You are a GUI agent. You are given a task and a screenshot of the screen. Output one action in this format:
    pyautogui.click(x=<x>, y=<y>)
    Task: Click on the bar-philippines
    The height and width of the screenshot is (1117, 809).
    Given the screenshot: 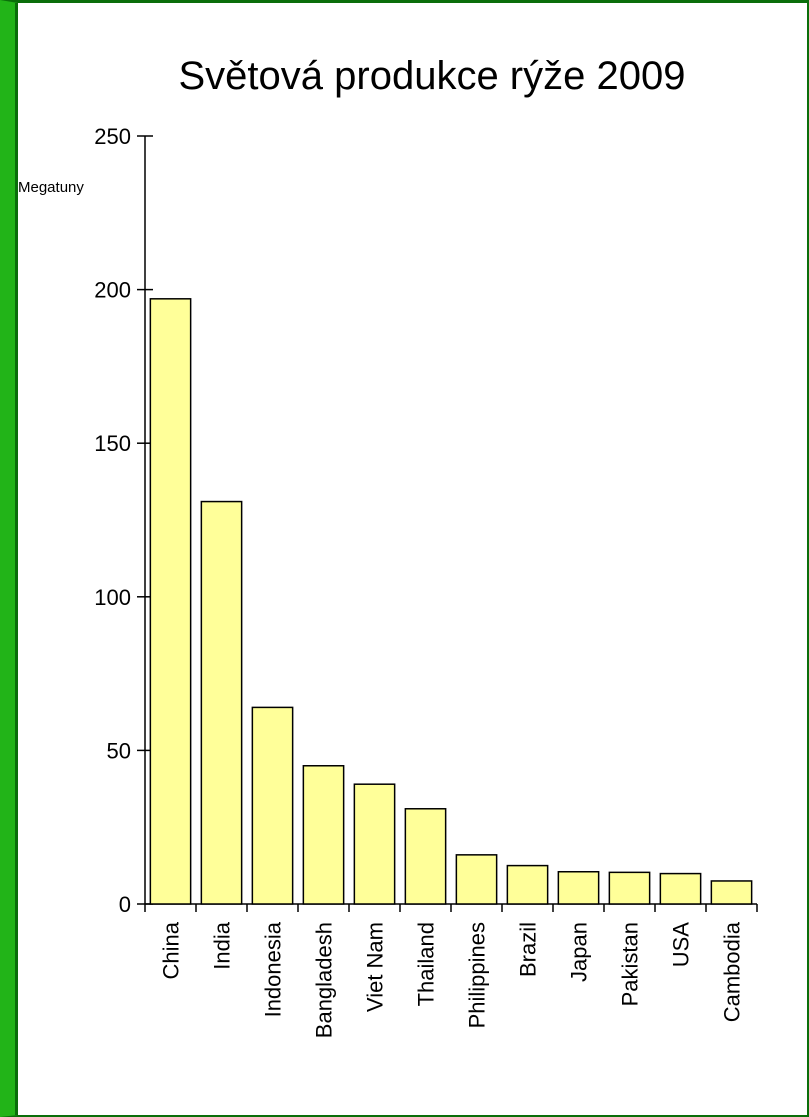 What is the action you would take?
    pyautogui.click(x=476, y=879)
    